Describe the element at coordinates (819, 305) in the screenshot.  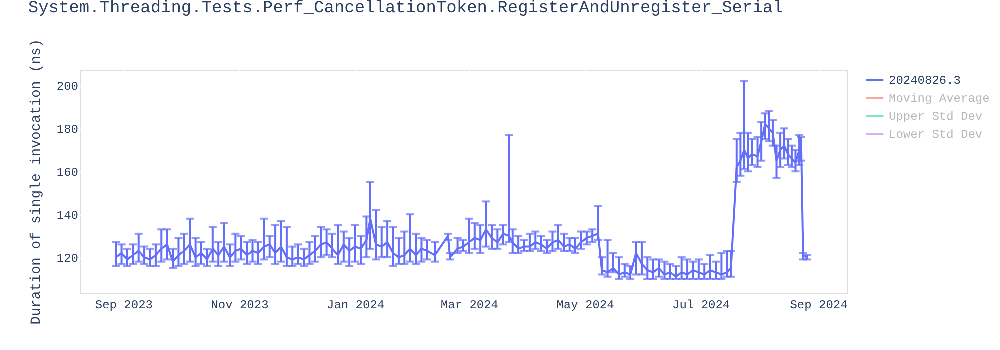
I see `x-tick-label: Sep 2024` at that location.